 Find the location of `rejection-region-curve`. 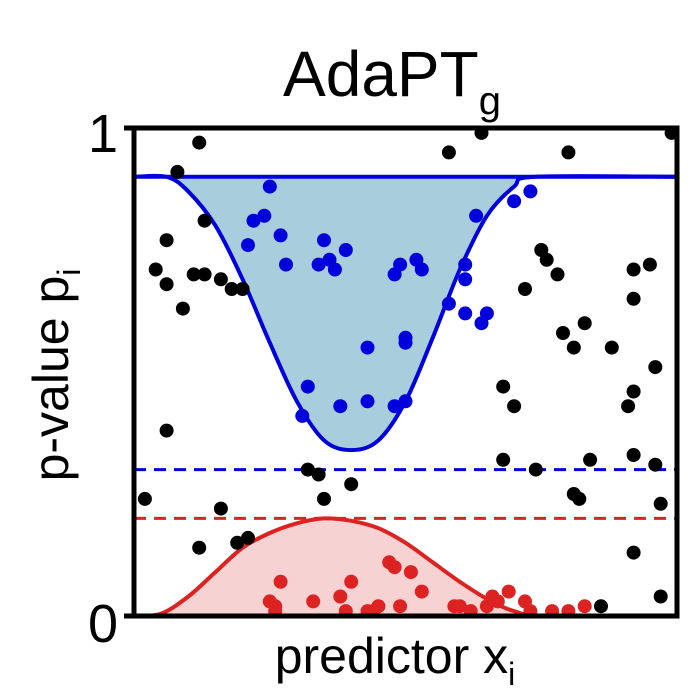

rejection-region-curve is located at coordinates (405, 566).